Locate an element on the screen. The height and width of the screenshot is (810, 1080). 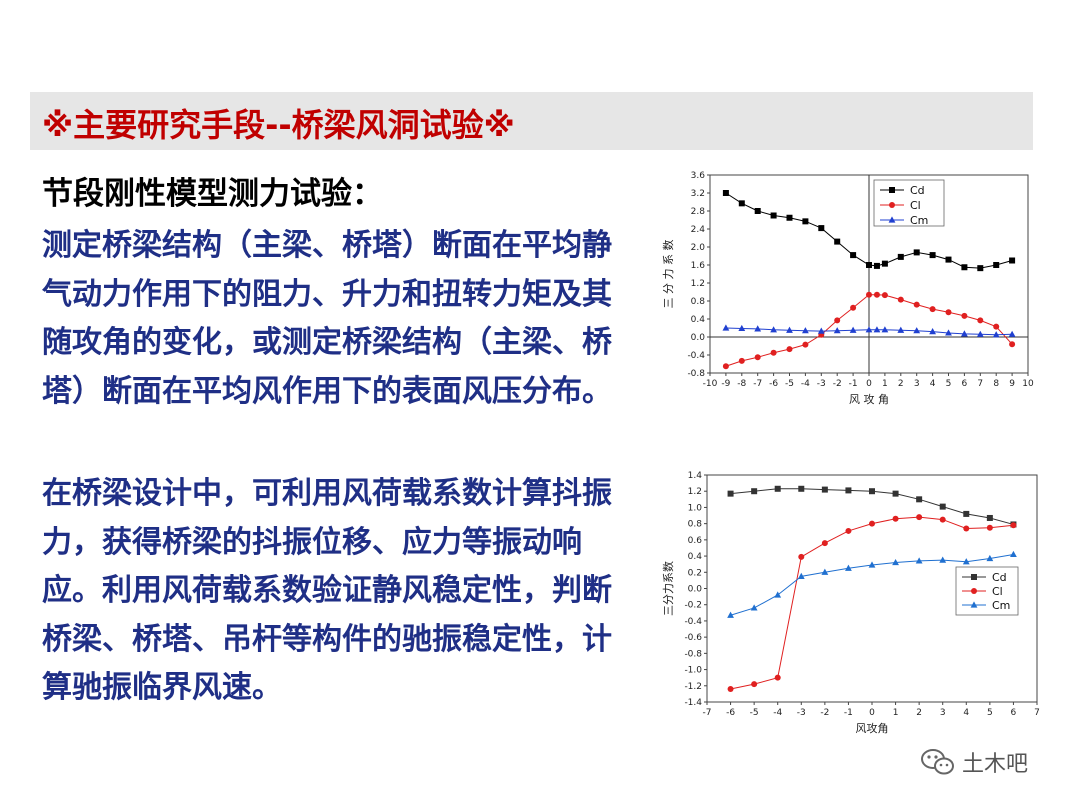
y-tick-label: -1.4 is located at coordinates (693, 703).